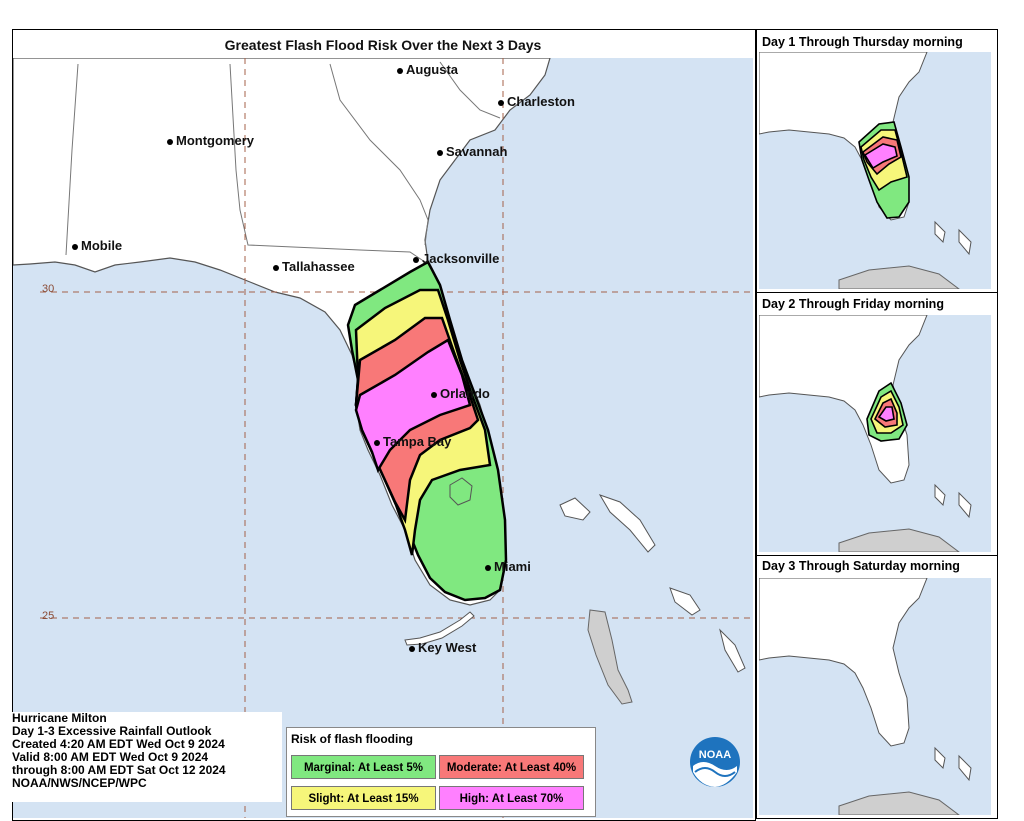 The height and width of the screenshot is (821, 1024). I want to click on city-label: Jacksonville, so click(461, 258).